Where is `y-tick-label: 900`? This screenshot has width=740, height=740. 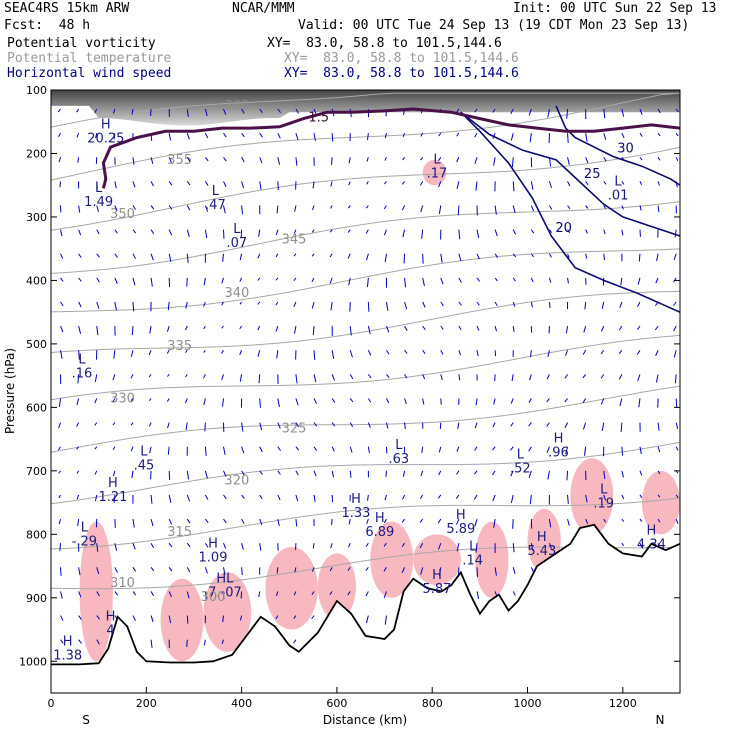 y-tick-label: 900 is located at coordinates (36, 598).